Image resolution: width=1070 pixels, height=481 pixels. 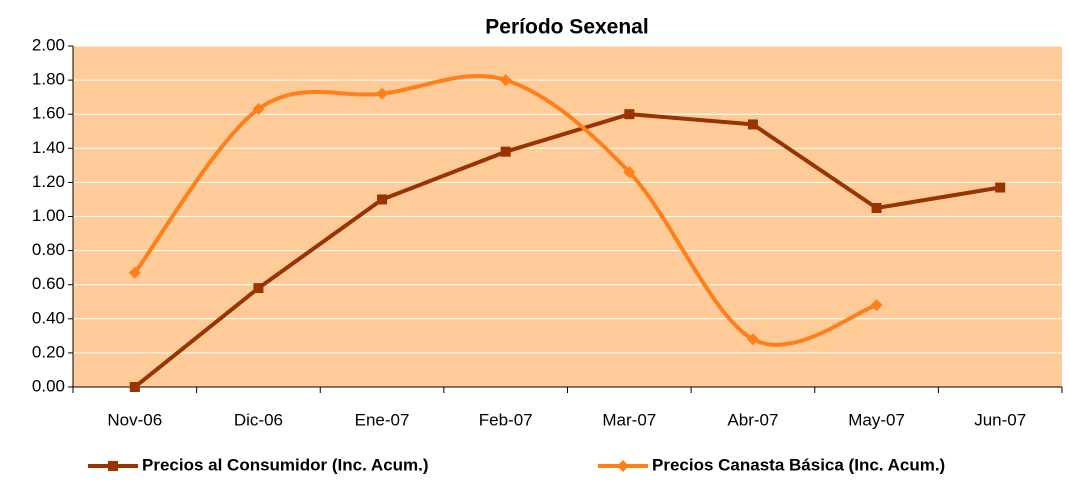 What do you see at coordinates (48, 147) in the screenshot?
I see `y-tick-label: 1.40` at bounding box center [48, 147].